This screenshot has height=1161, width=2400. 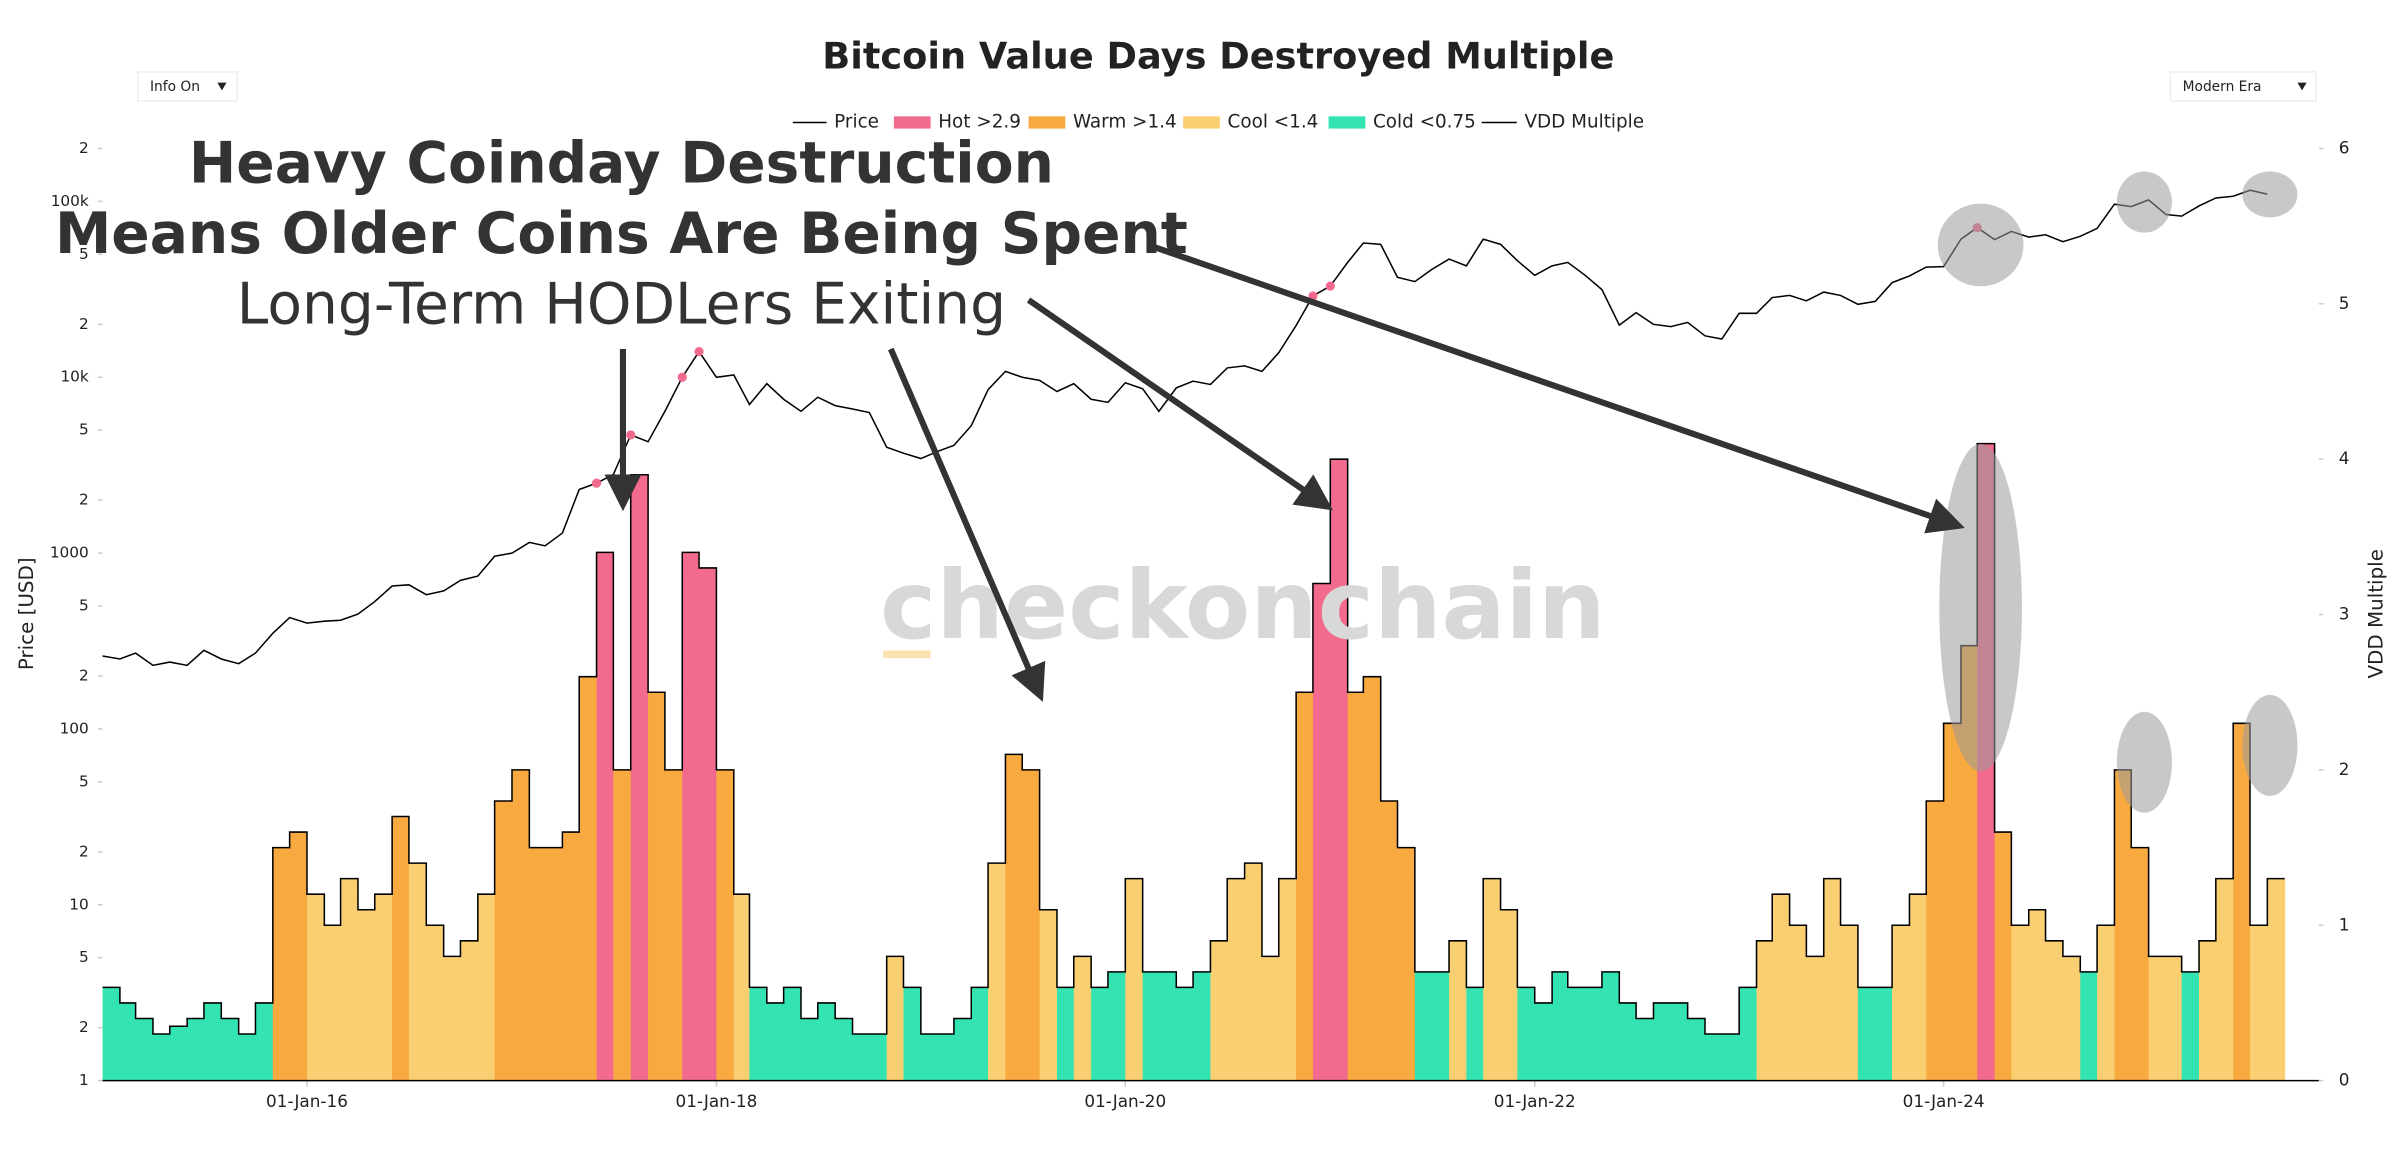 I want to click on dropdown-label: Info On, so click(x=175, y=87).